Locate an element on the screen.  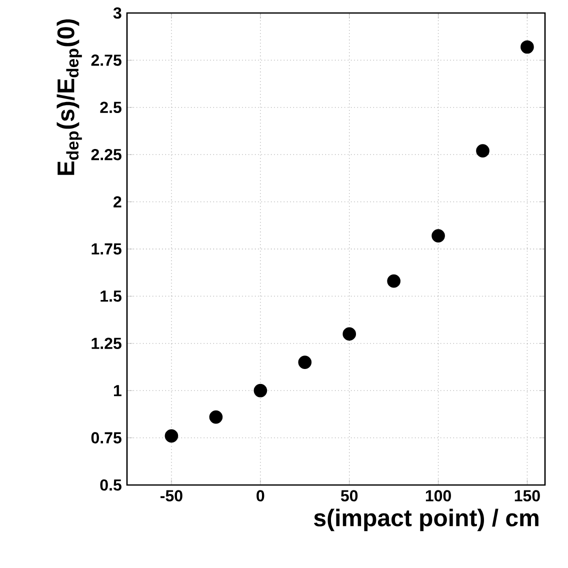
y-tick-label: 2.75 is located at coordinates (106, 60).